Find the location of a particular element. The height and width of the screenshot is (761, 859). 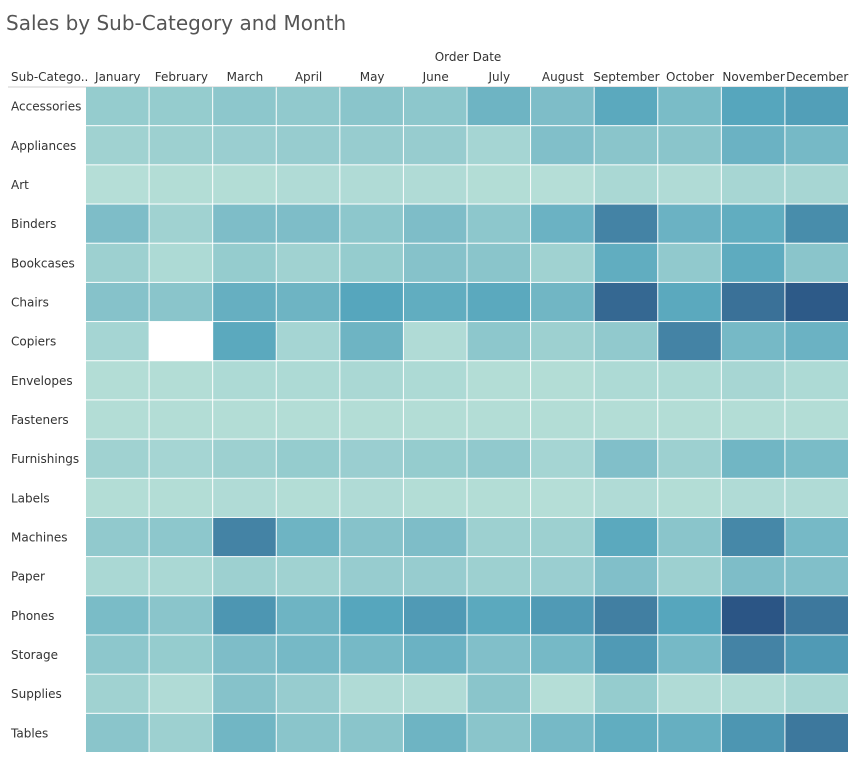

heatmap-cell-fasteners-october is located at coordinates (689, 419).